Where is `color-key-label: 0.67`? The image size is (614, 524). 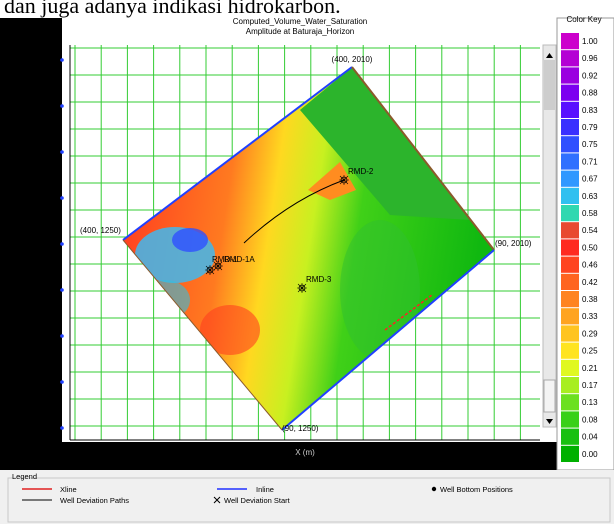
color-key-label: 0.67 is located at coordinates (590, 179).